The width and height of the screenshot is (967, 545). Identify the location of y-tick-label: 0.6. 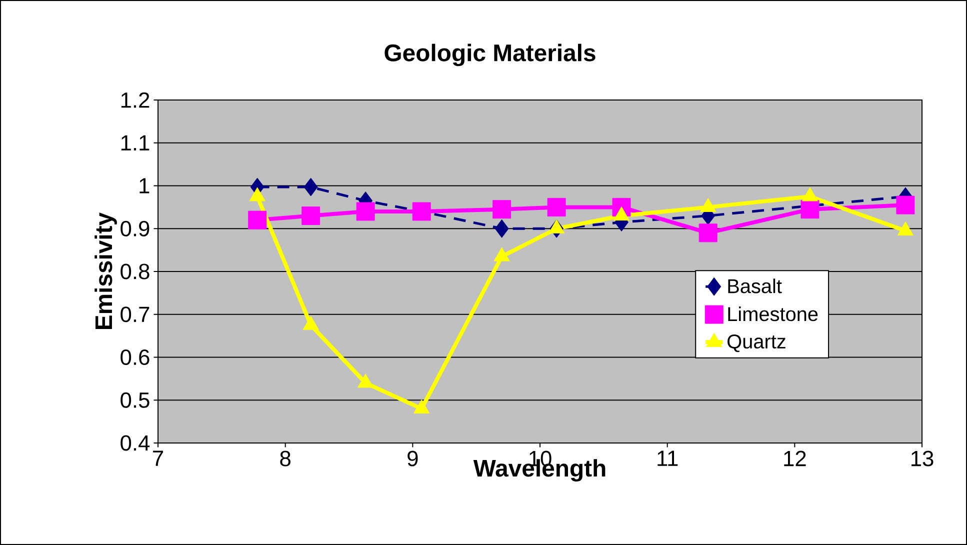
(135, 357).